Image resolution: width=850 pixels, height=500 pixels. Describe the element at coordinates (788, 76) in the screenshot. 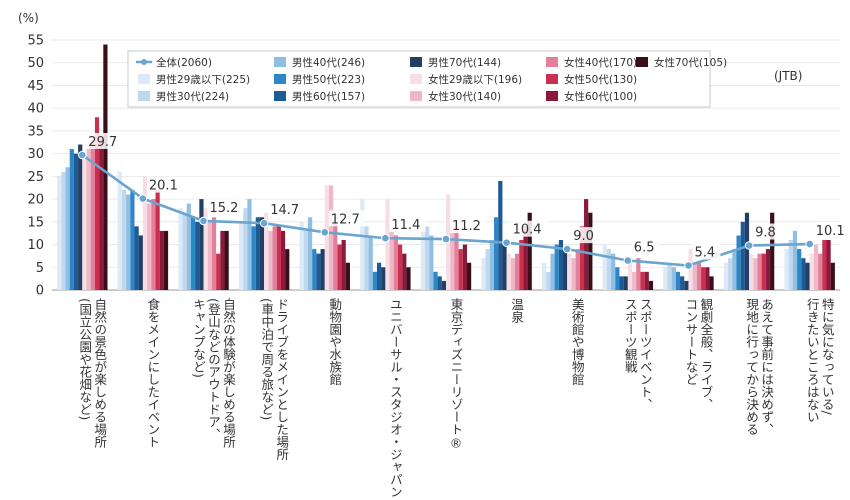

I see `source-label: (JTB)` at that location.